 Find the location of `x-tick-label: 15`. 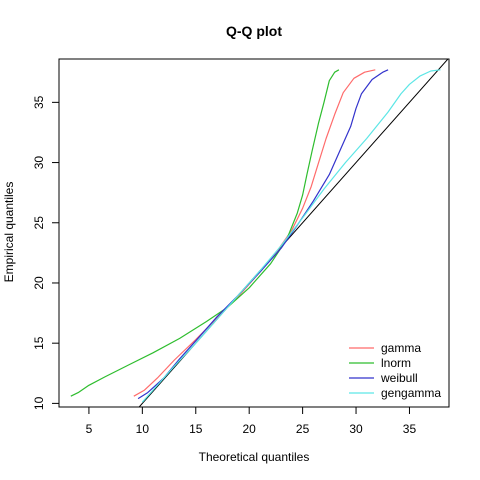

x-tick-label: 15 is located at coordinates (196, 429).